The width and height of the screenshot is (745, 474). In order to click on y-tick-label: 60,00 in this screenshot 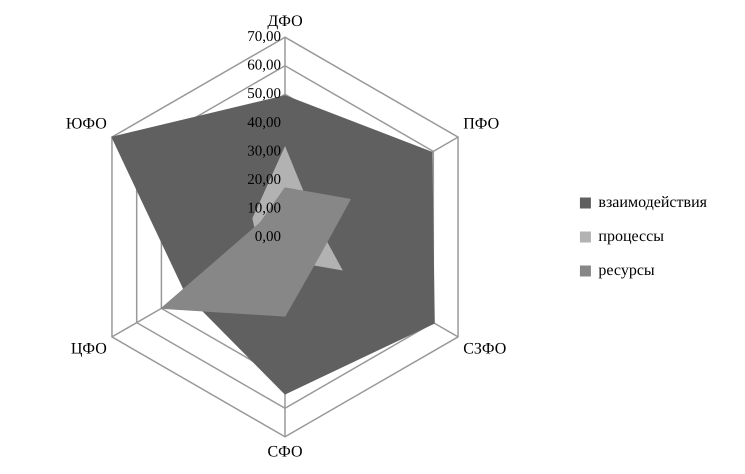, I will do `click(264, 66)`.